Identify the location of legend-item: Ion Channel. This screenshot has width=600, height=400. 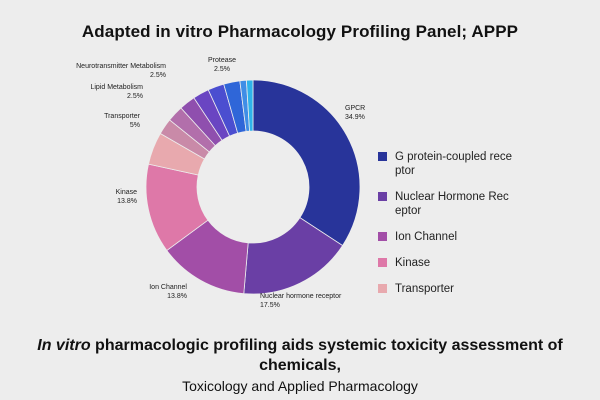
(460, 237).